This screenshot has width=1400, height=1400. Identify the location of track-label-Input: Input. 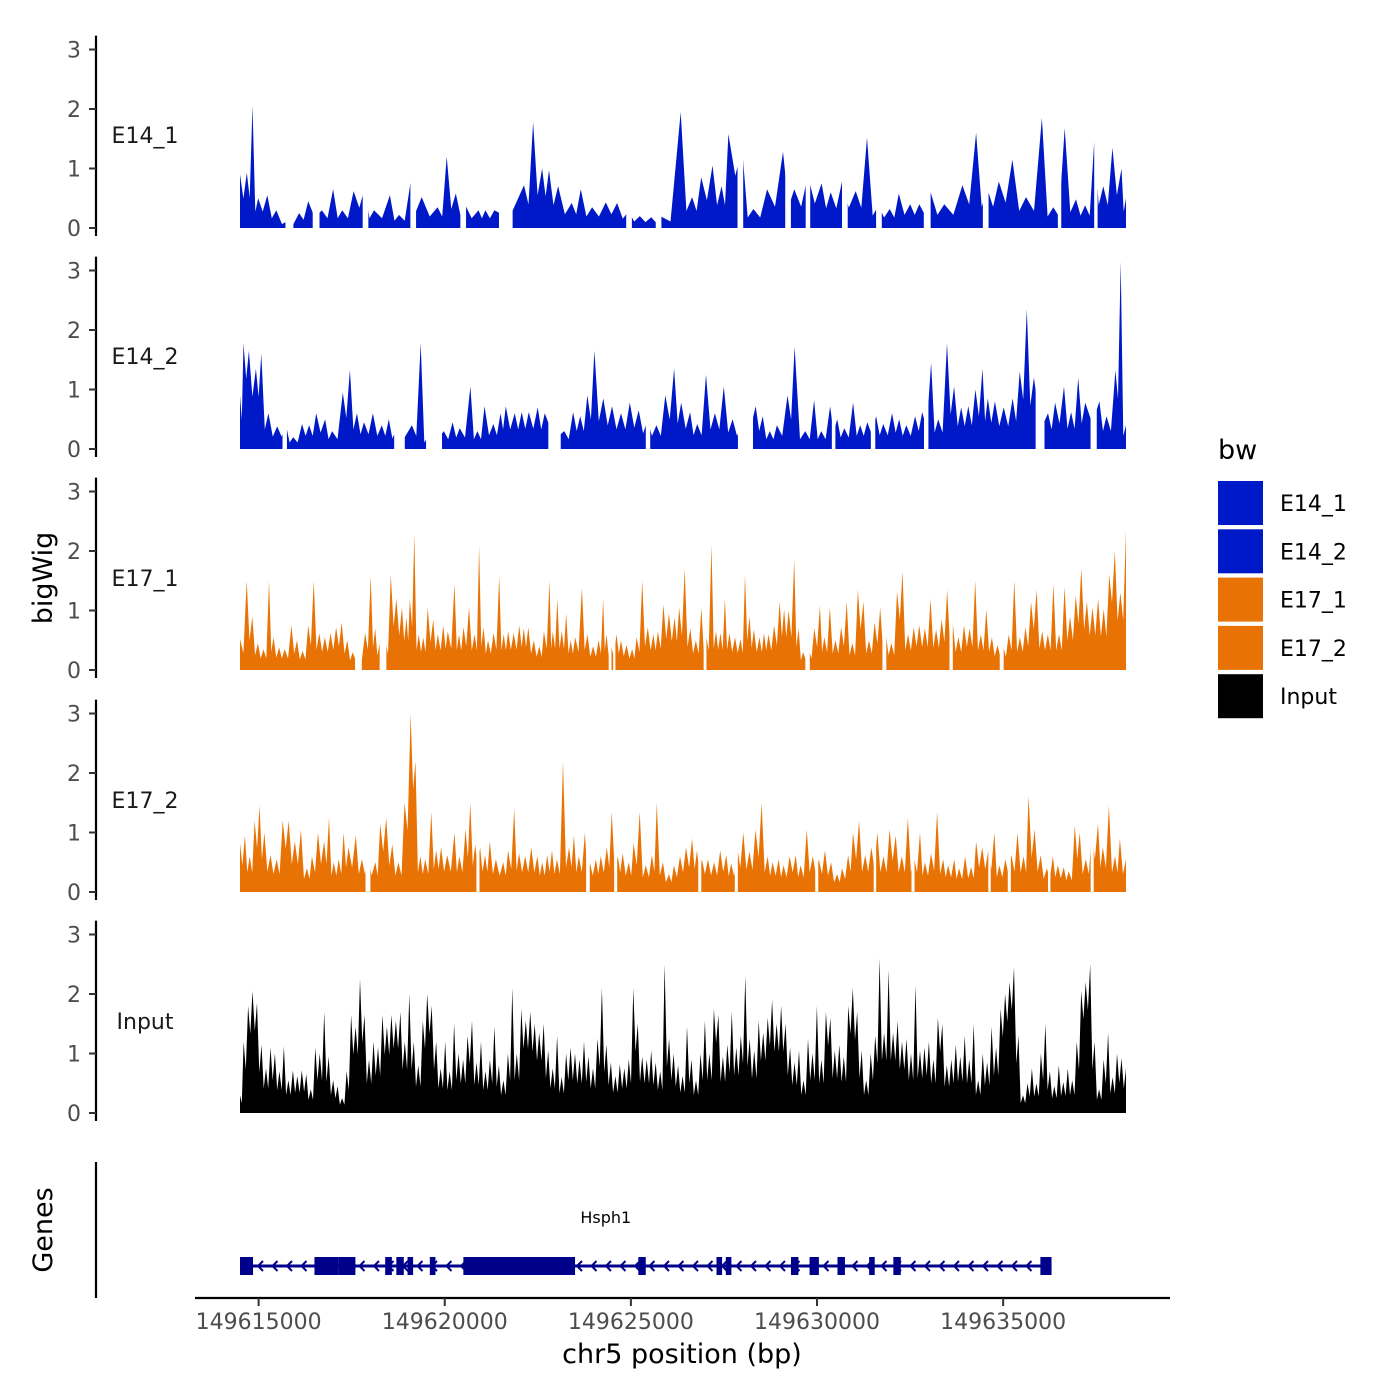
(145, 1022).